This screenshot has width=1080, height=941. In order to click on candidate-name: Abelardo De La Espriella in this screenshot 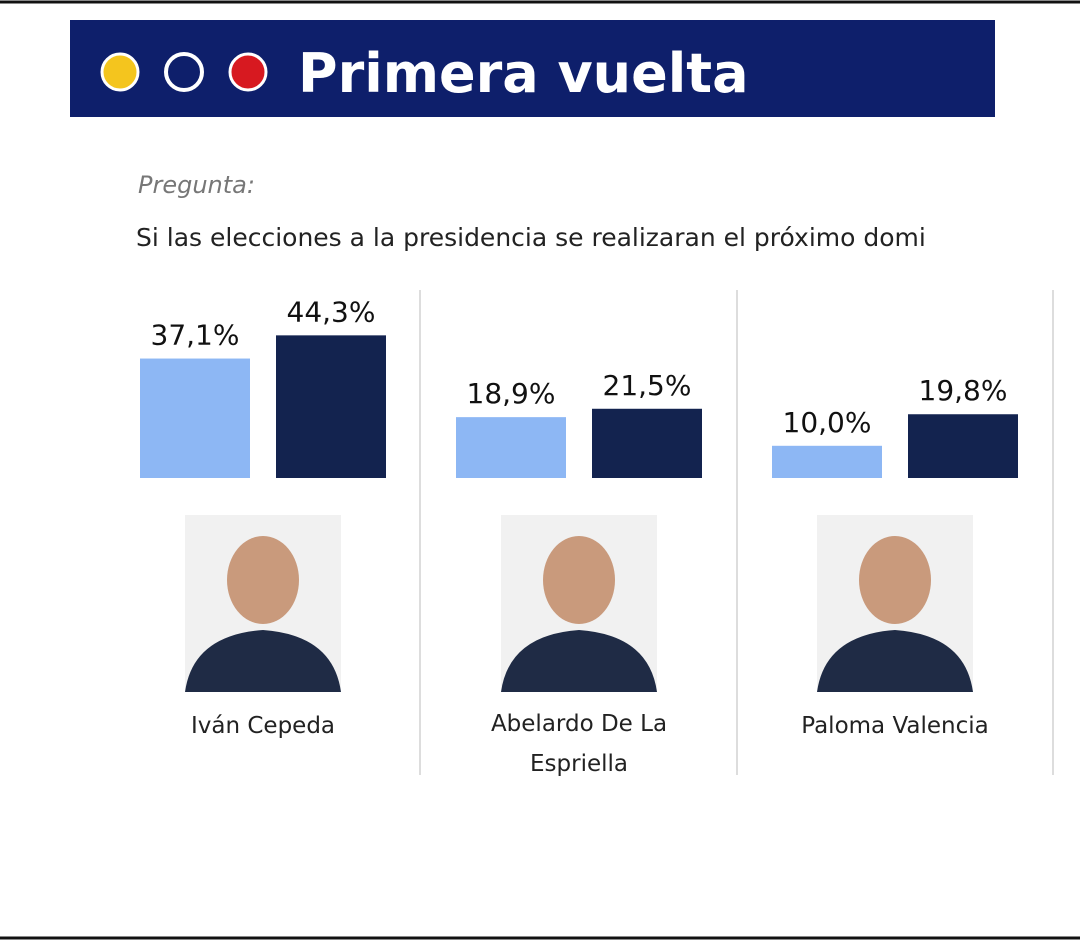, I will do `click(579, 744)`.